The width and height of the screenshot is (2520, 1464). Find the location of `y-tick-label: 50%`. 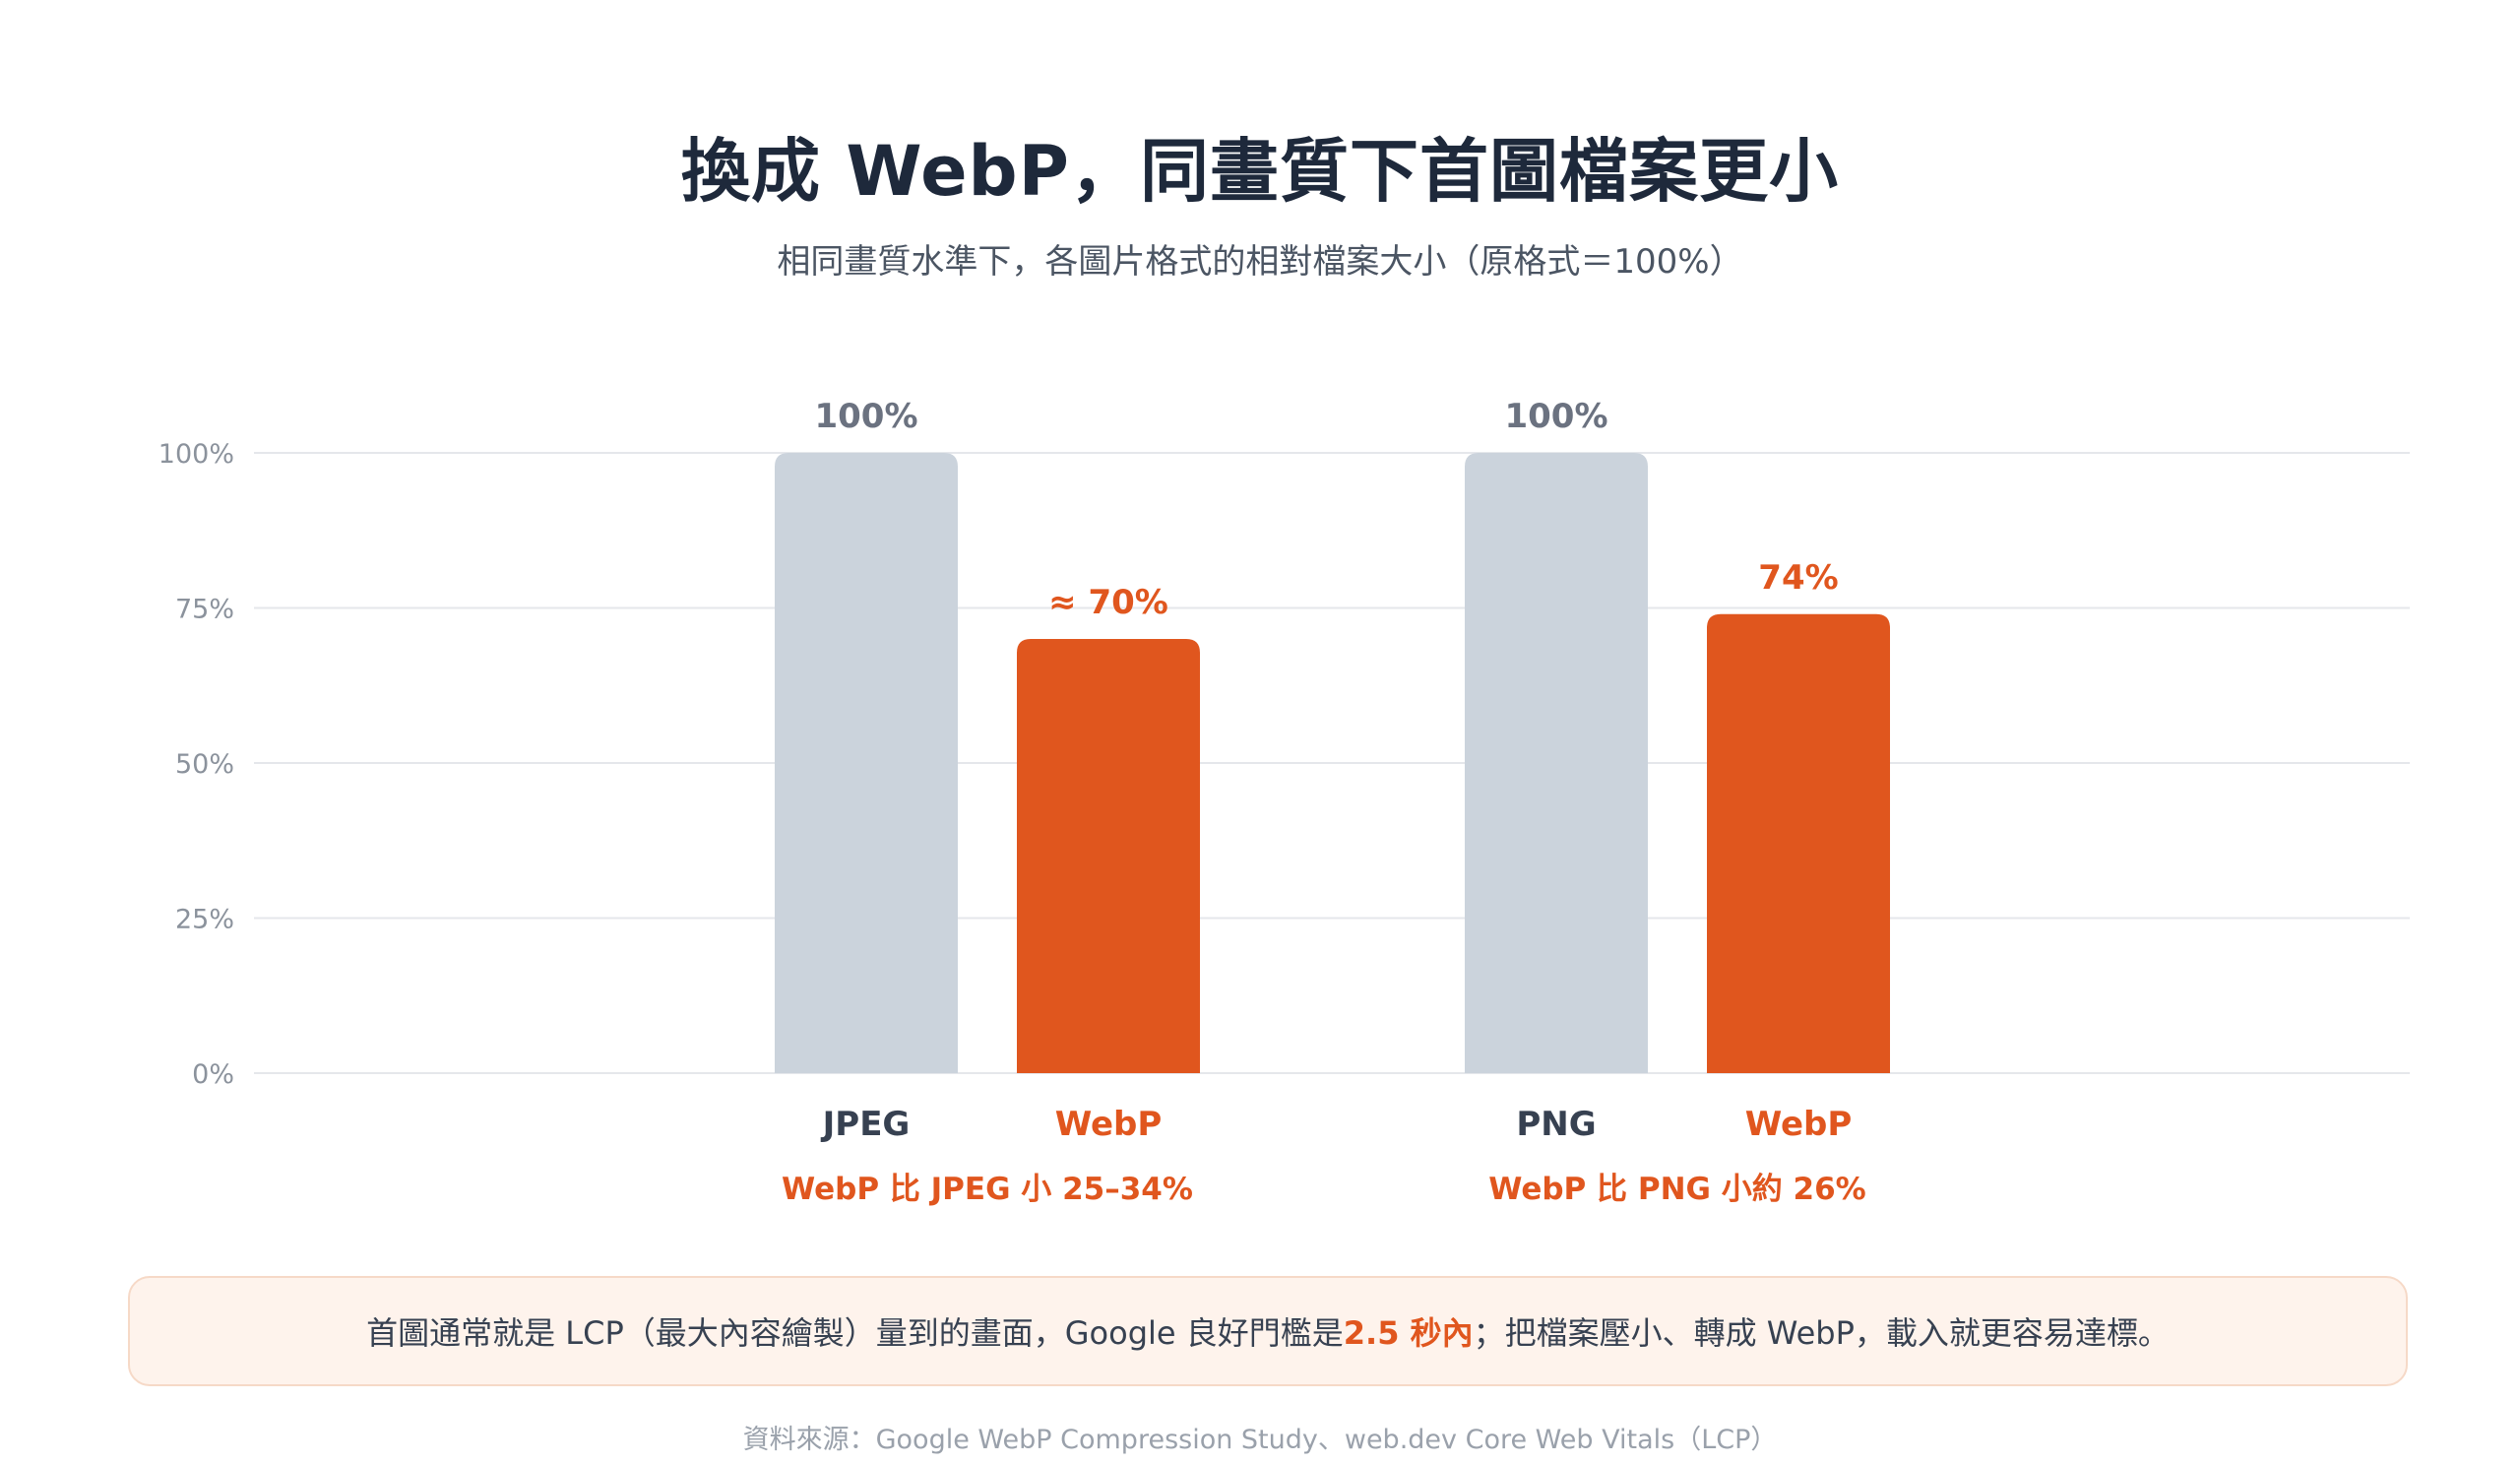

y-tick-label: 50% is located at coordinates (204, 765).